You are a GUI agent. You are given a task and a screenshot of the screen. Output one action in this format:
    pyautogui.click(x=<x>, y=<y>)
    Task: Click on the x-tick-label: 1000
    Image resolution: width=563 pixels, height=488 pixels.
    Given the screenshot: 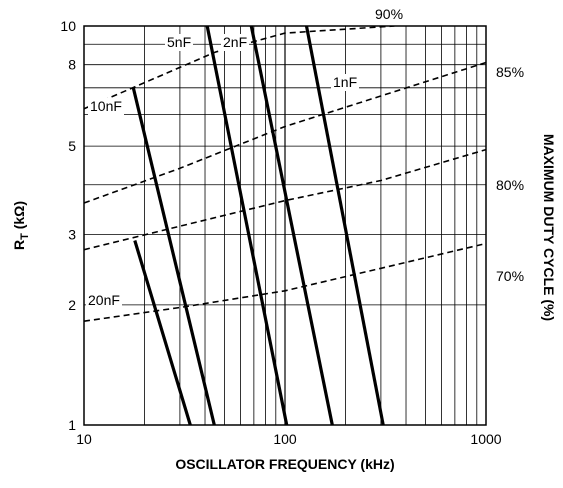 What is the action you would take?
    pyautogui.click(x=485, y=439)
    